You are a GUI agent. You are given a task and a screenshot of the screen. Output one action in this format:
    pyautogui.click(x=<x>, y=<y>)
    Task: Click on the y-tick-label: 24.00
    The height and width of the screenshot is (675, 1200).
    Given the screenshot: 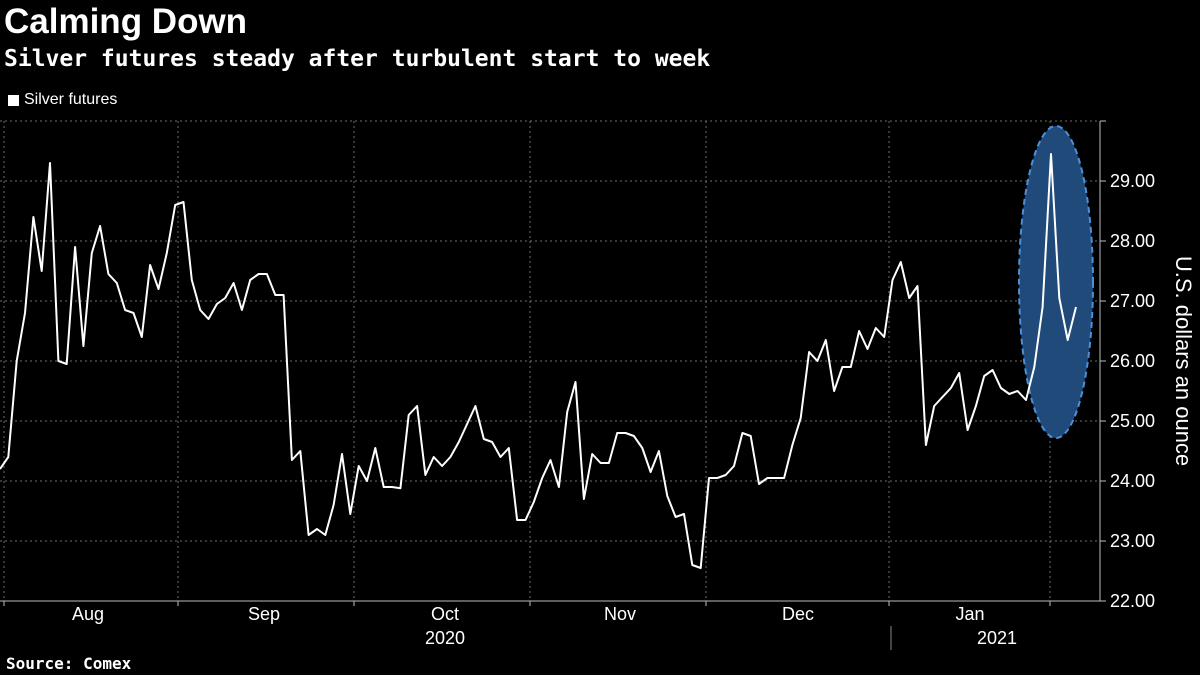 What is the action you would take?
    pyautogui.click(x=1132, y=481)
    